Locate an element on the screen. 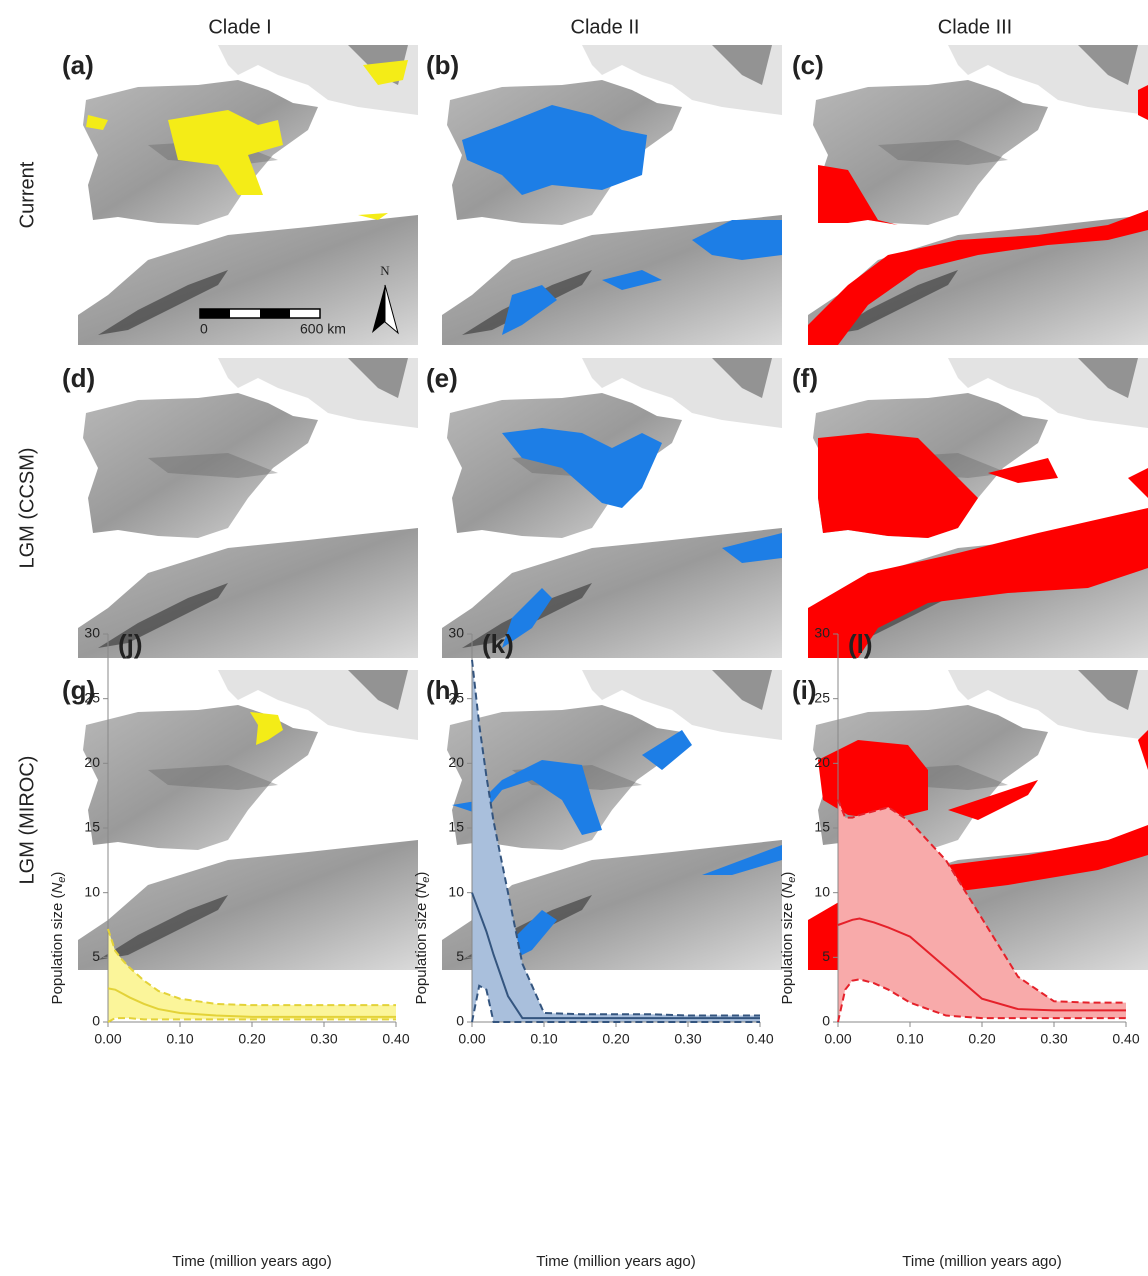 The height and width of the screenshot is (1276, 1148). scale-label: 600 km is located at coordinates (323, 329).